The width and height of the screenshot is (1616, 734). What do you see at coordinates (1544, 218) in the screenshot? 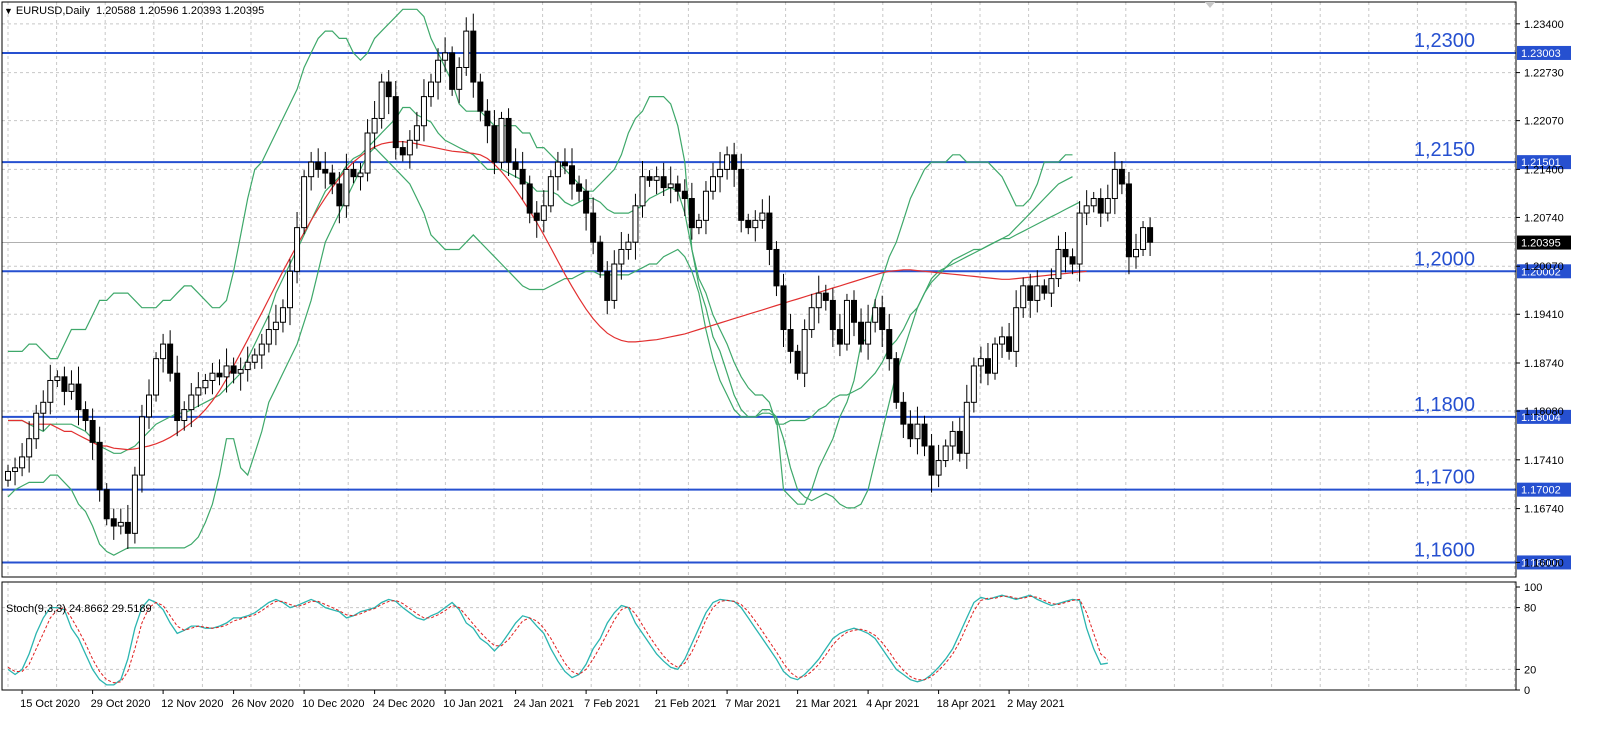
I see `y-tick-label: 1.20740` at bounding box center [1544, 218].